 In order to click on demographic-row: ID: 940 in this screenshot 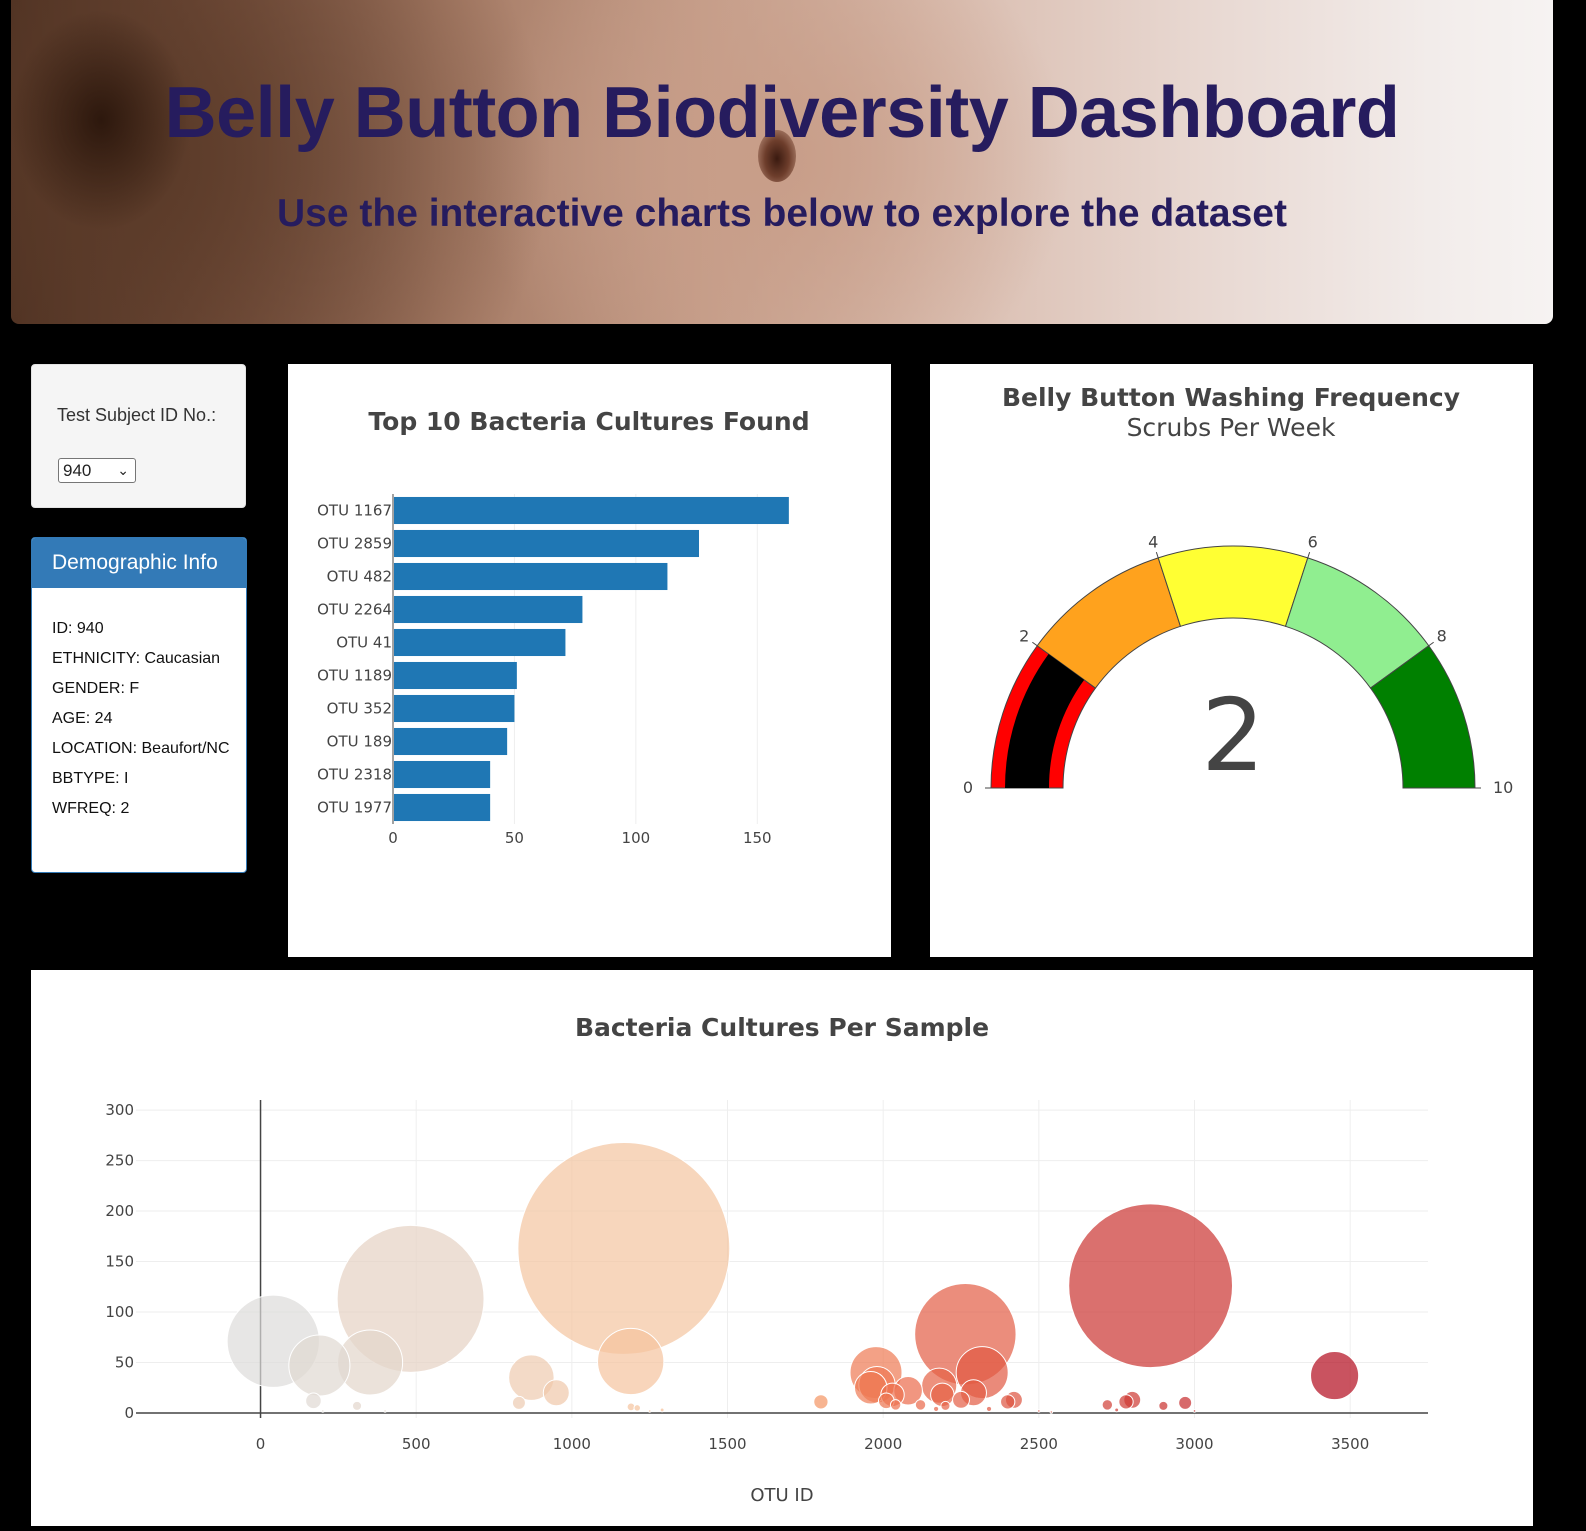, I will do `click(78, 628)`.